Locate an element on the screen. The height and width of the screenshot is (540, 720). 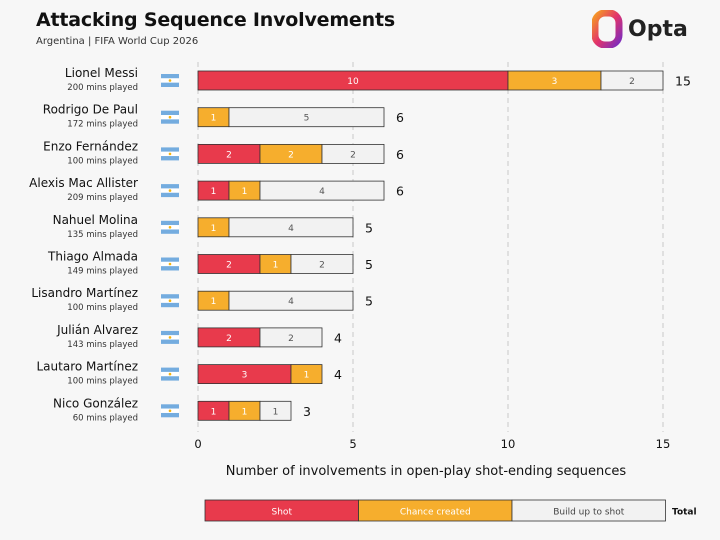
chart-subtitle: Argentina | FIFA World Cup 2026 is located at coordinates (117, 41).